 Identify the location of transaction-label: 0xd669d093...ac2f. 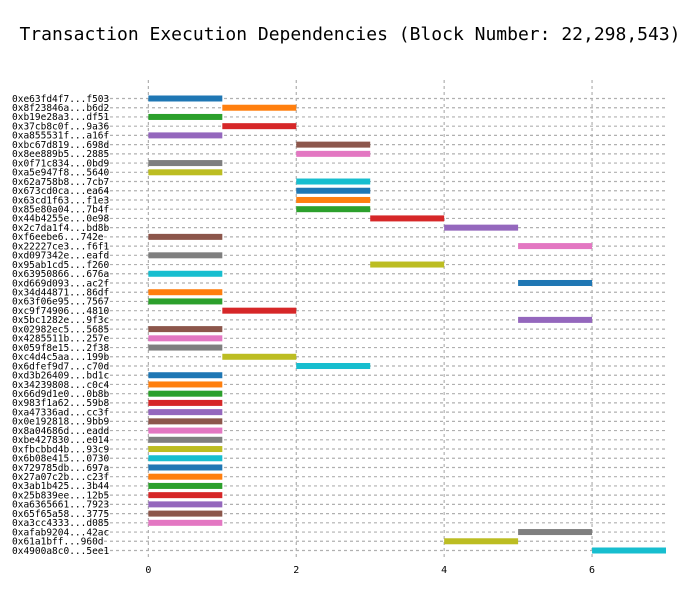
(60, 283).